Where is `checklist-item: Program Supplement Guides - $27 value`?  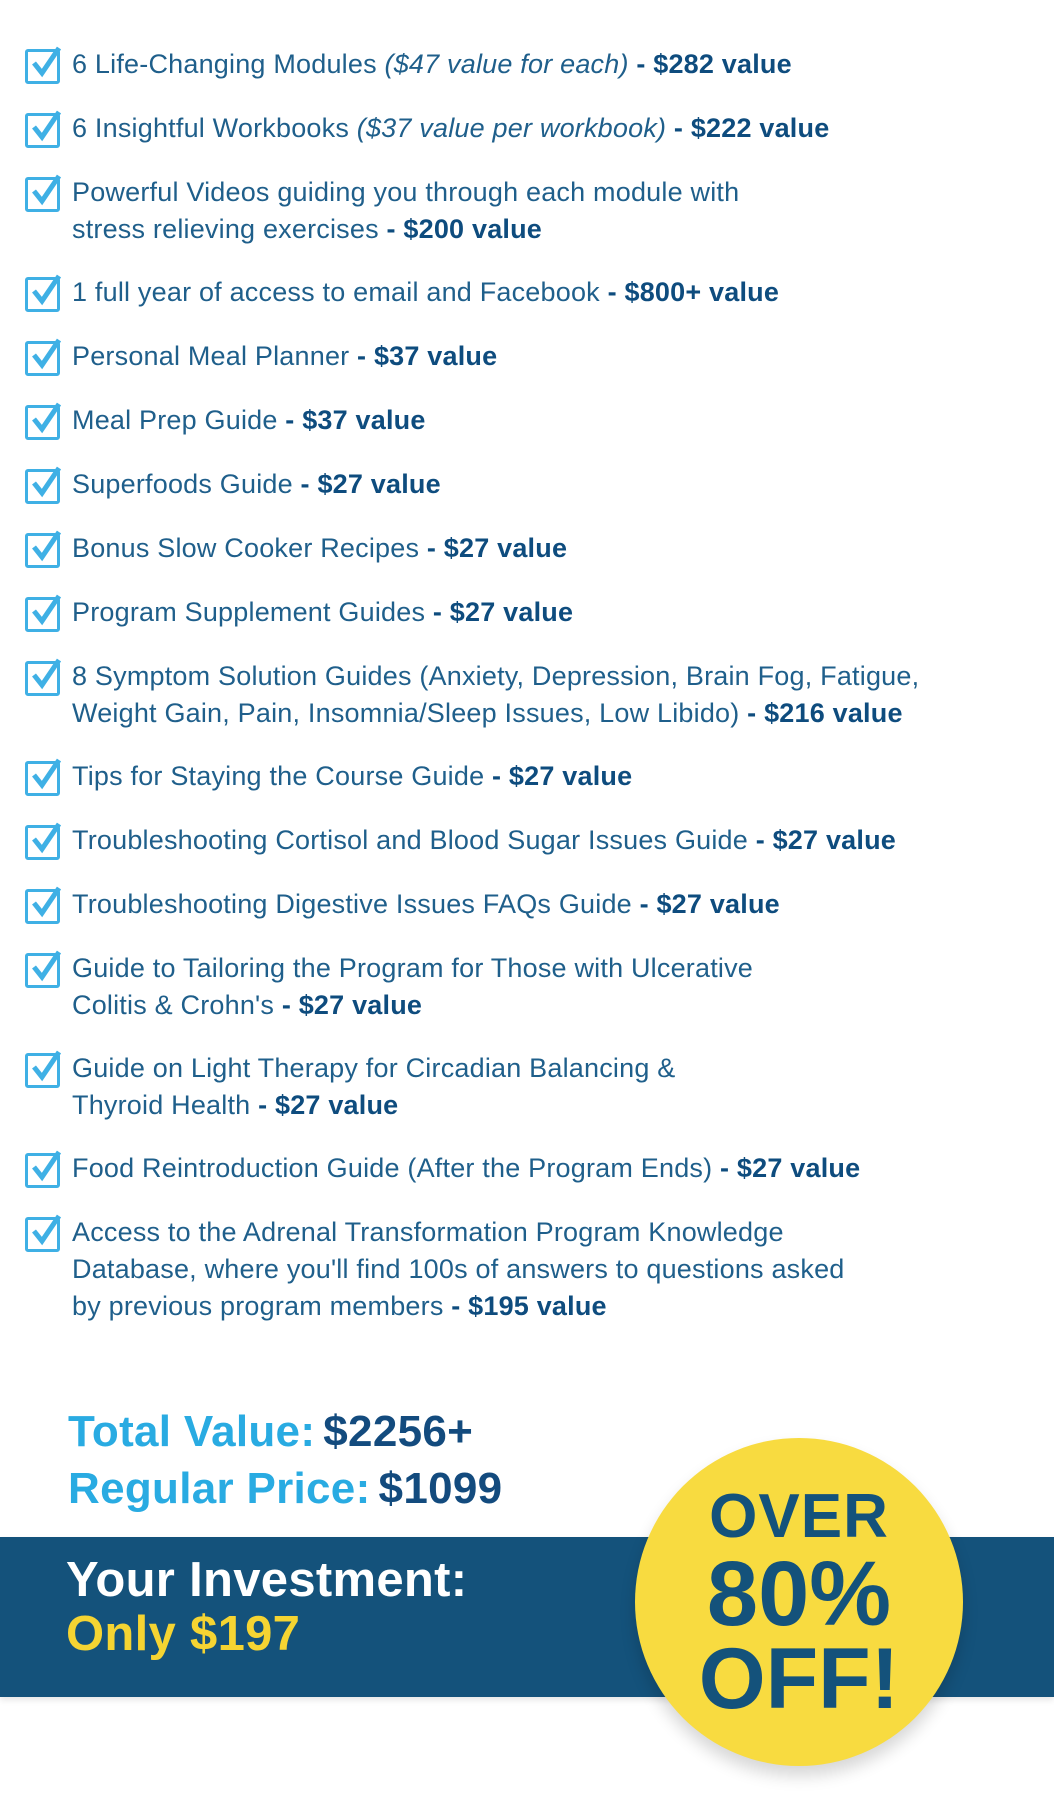 checklist-item: Program Supplement Guides - $27 value is located at coordinates (536, 613).